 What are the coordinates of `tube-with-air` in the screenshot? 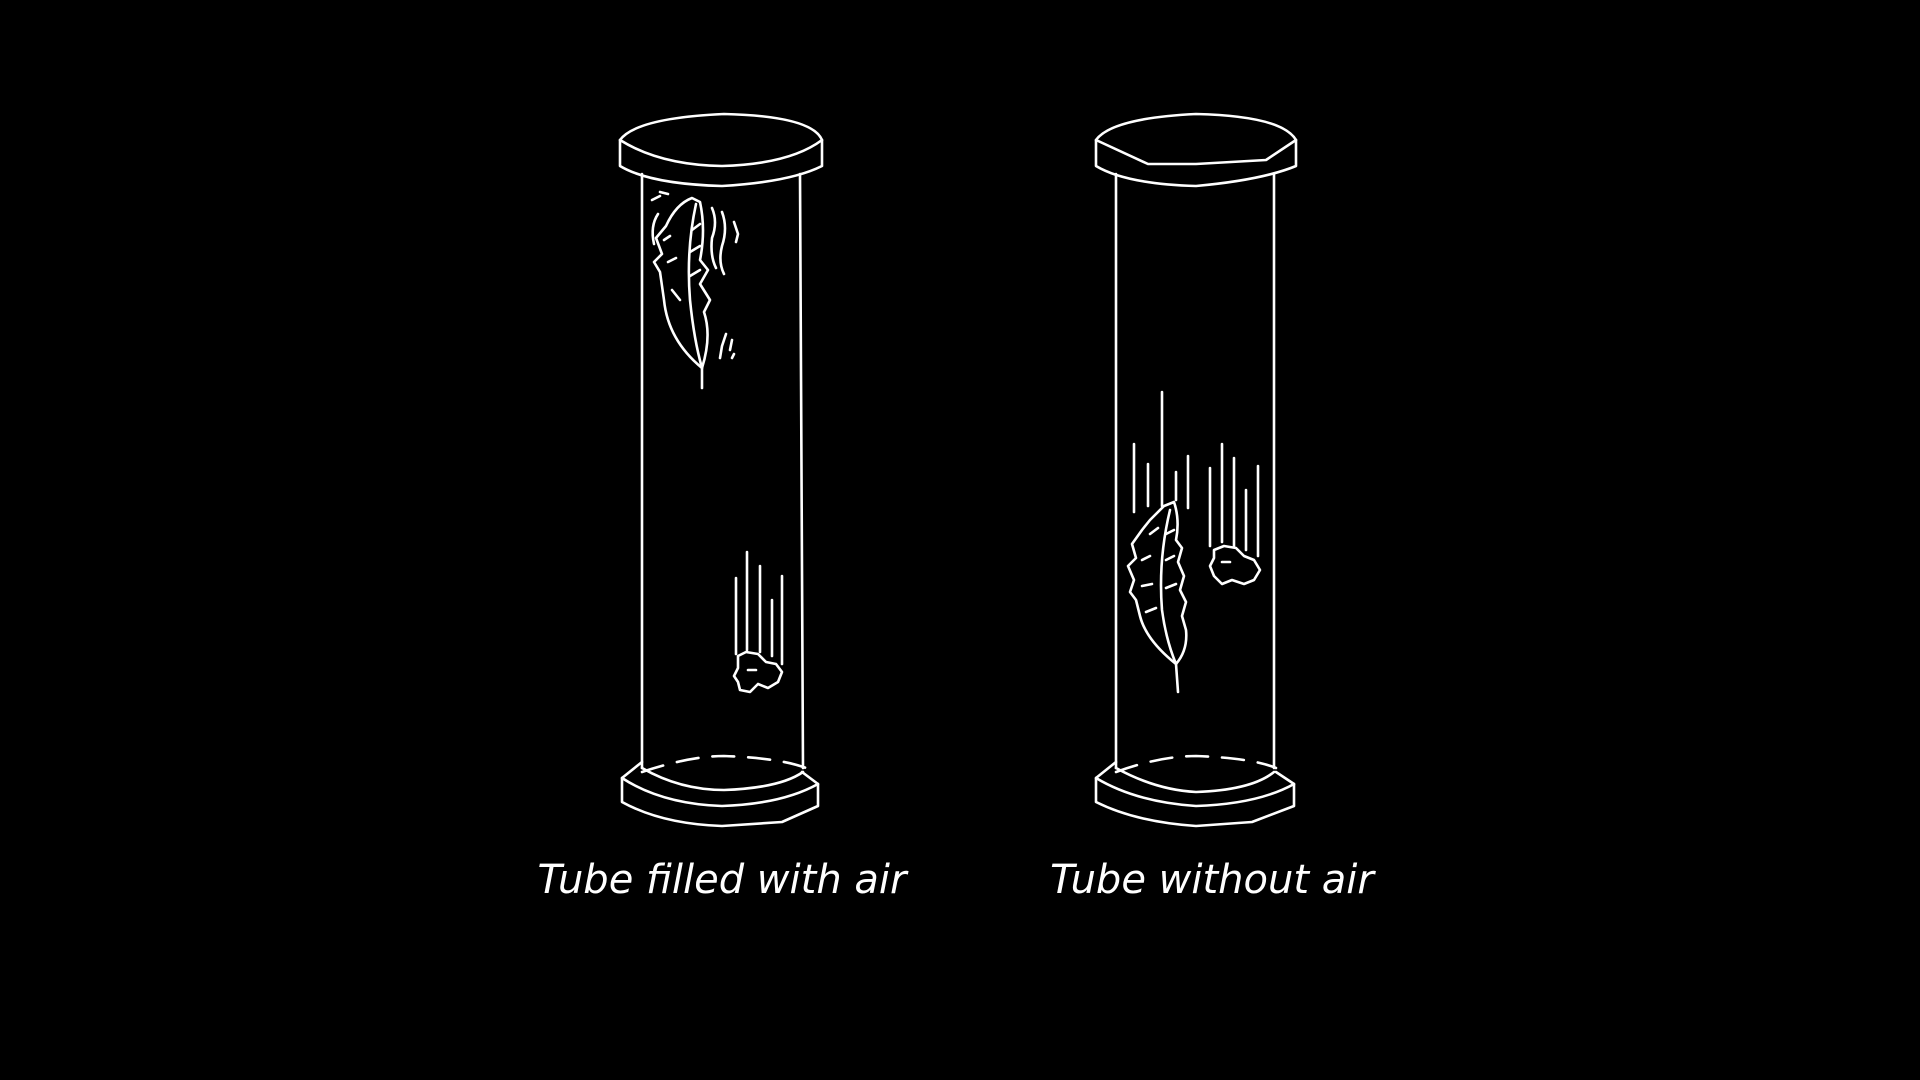 It's located at (721, 470).